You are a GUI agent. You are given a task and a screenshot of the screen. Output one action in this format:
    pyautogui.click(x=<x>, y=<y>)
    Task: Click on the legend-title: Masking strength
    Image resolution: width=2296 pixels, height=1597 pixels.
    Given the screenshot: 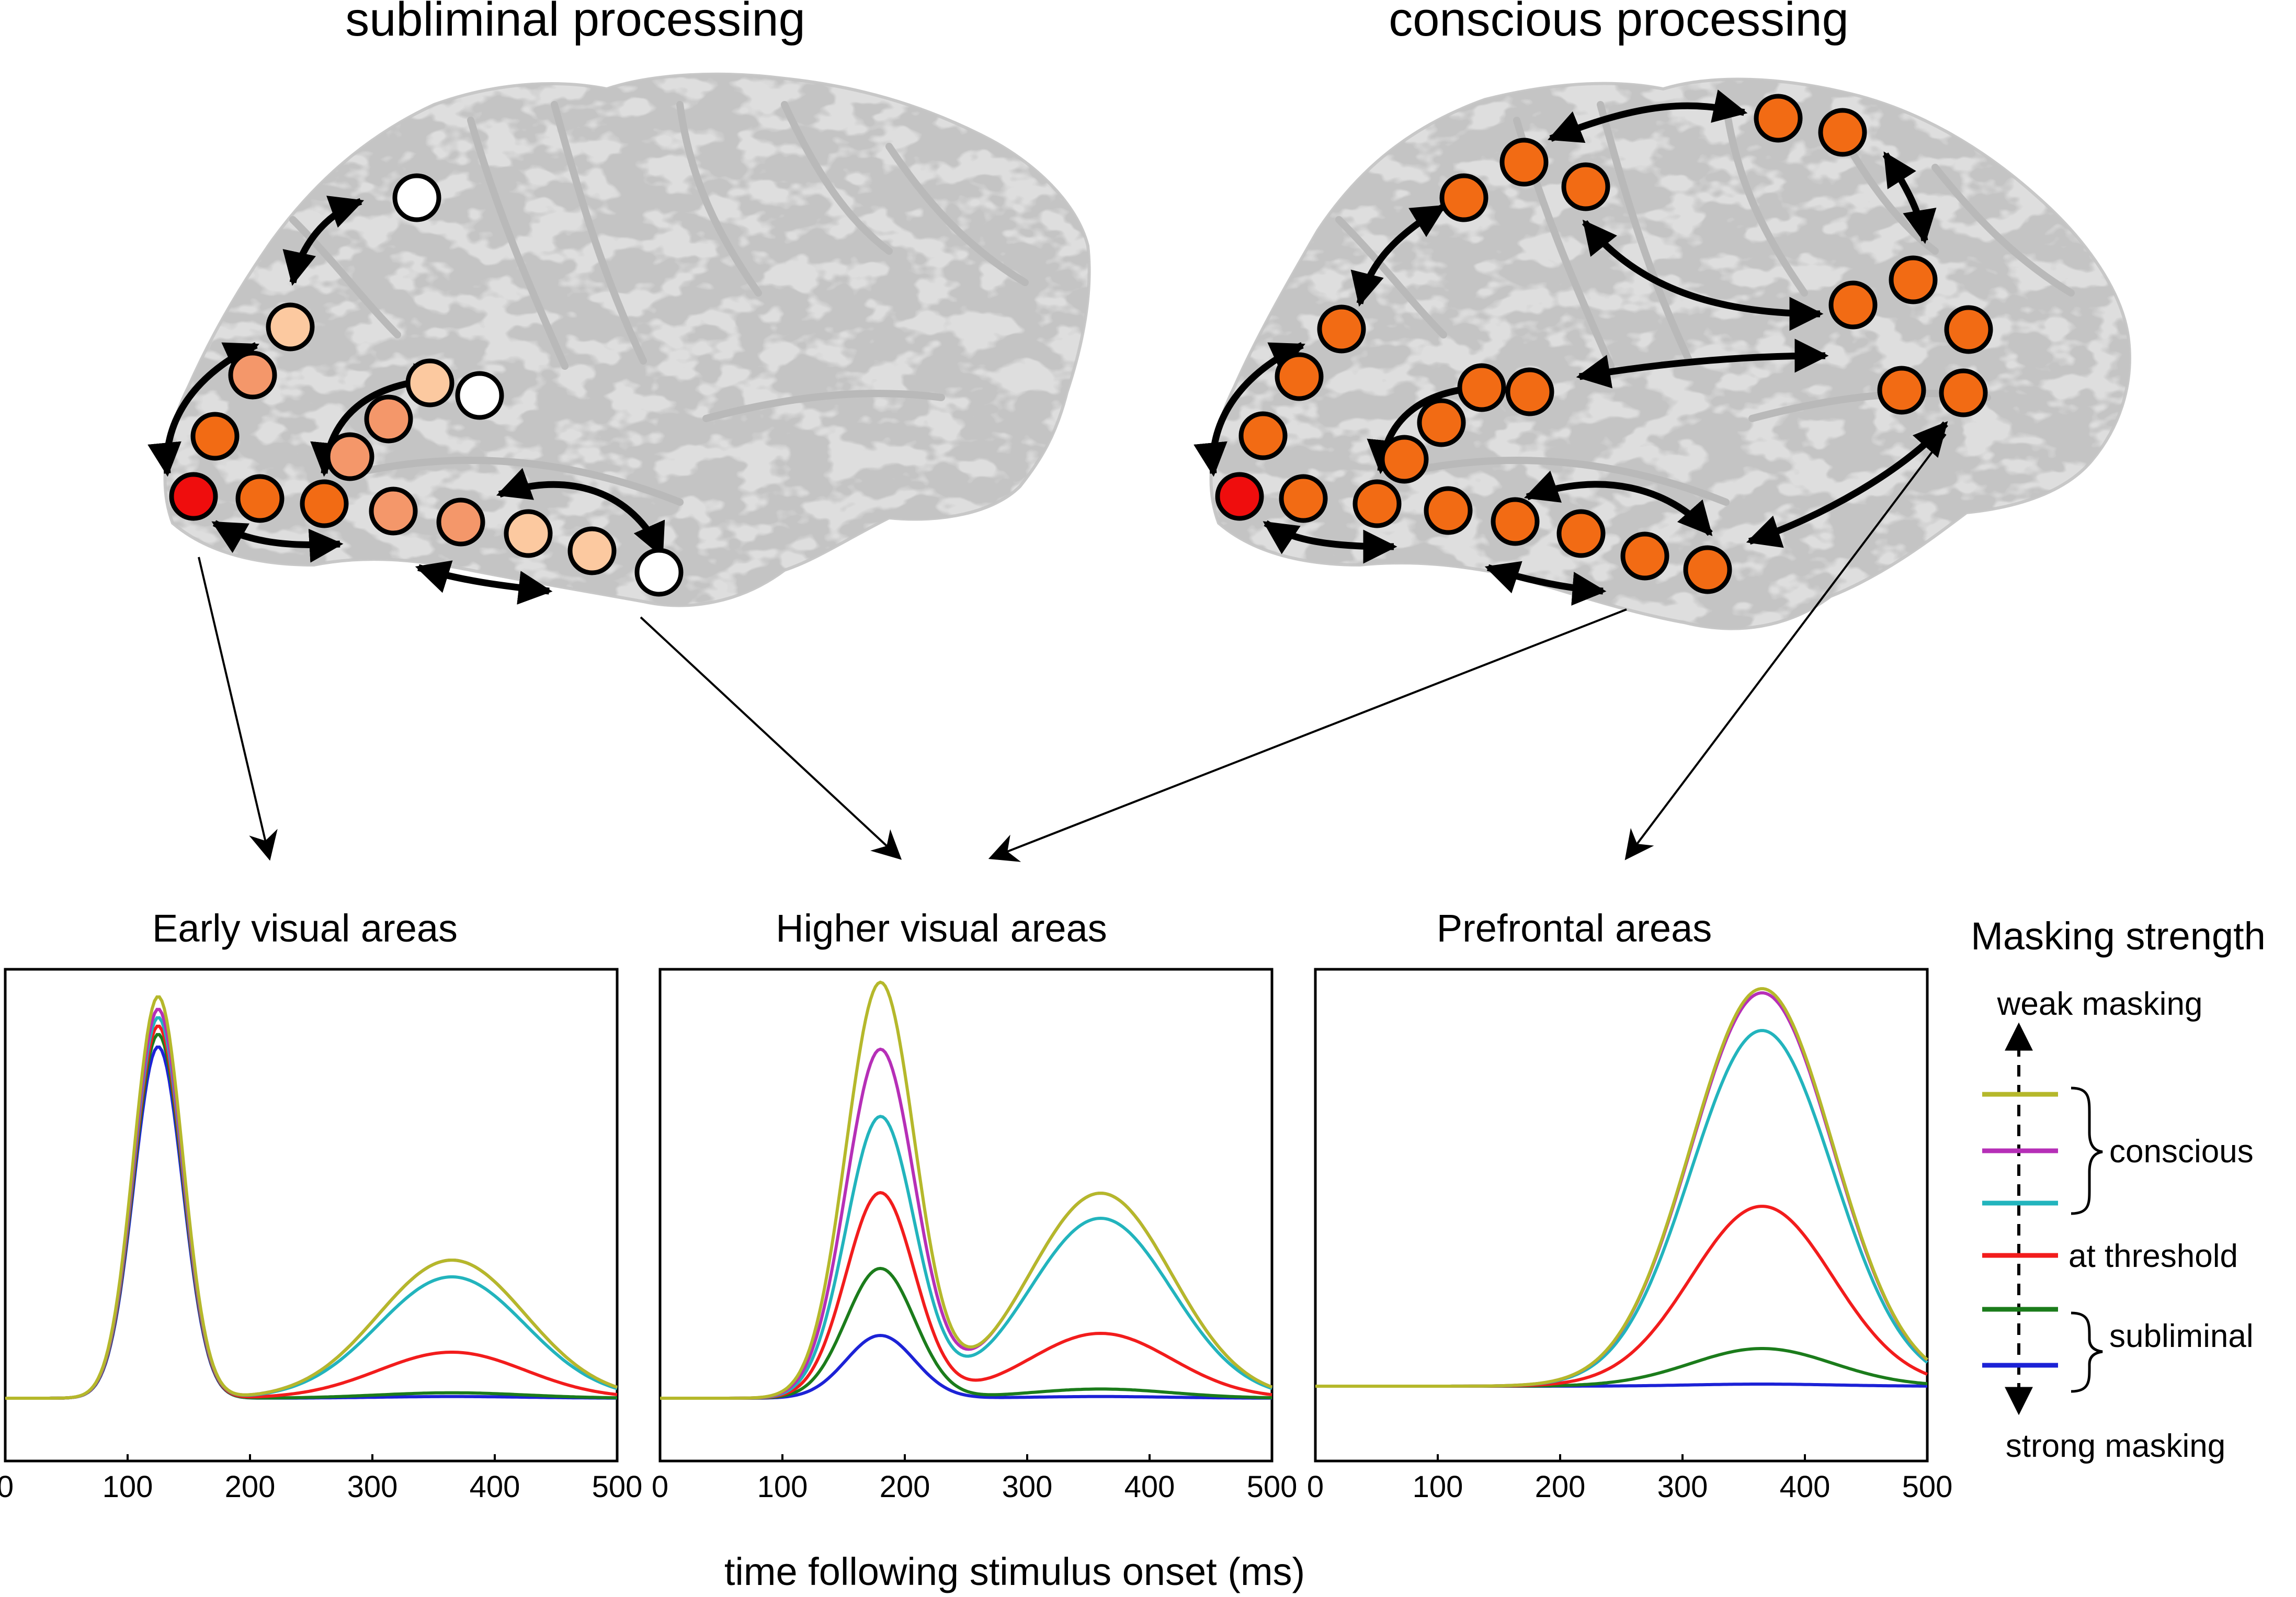 What is the action you would take?
    pyautogui.click(x=2118, y=936)
    